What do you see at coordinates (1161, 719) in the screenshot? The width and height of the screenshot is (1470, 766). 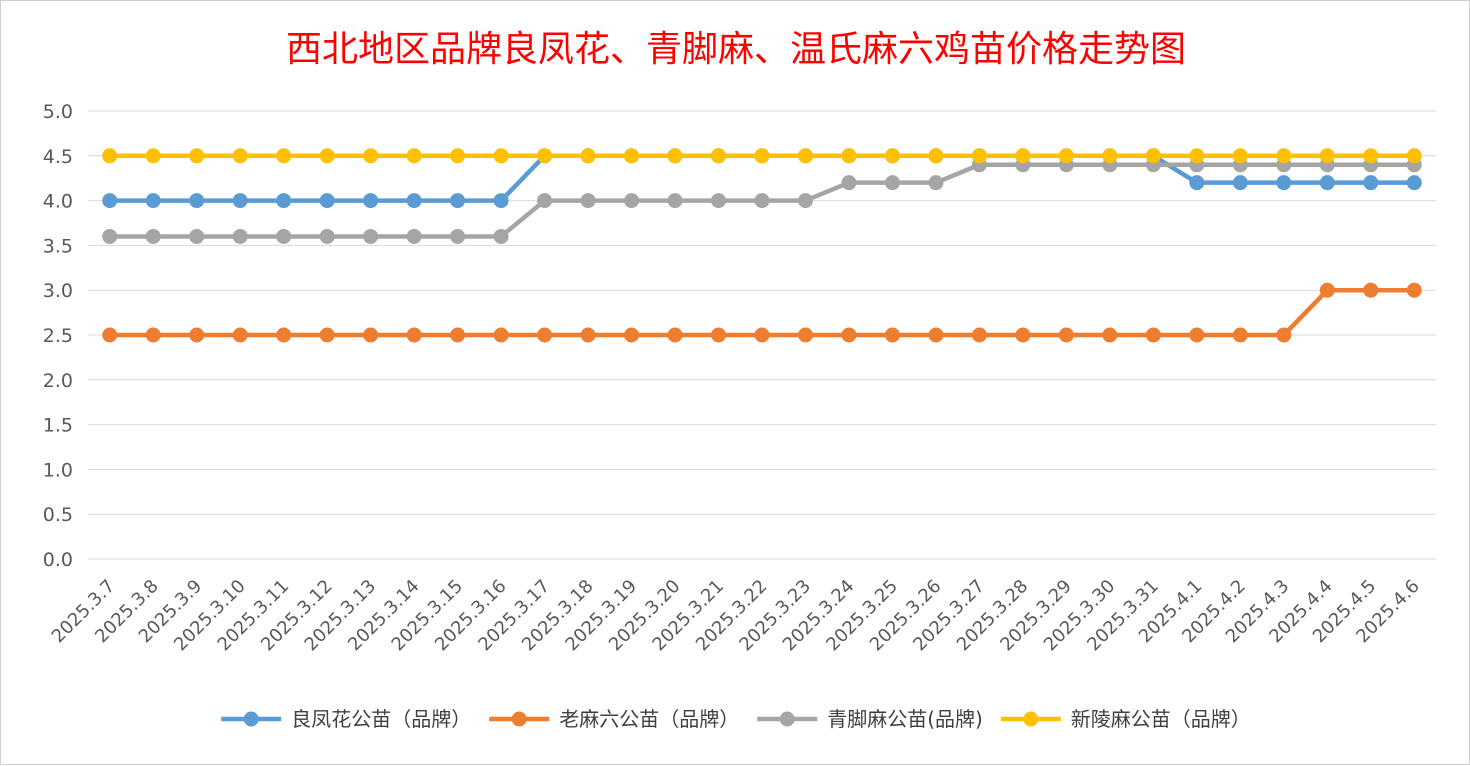 I see `legend-label: 新陵麻公苗（品牌）` at bounding box center [1161, 719].